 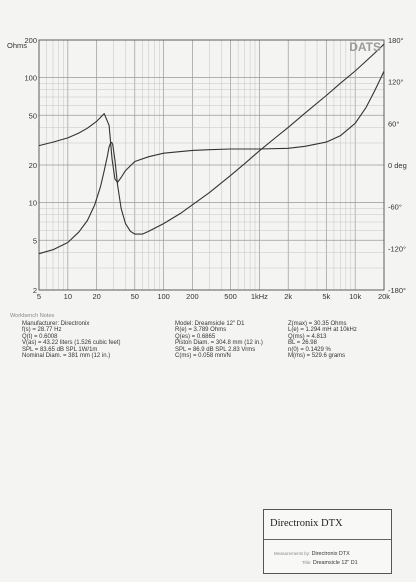 What do you see at coordinates (288, 296) in the screenshot?
I see `x-tick-label: 2k` at bounding box center [288, 296].